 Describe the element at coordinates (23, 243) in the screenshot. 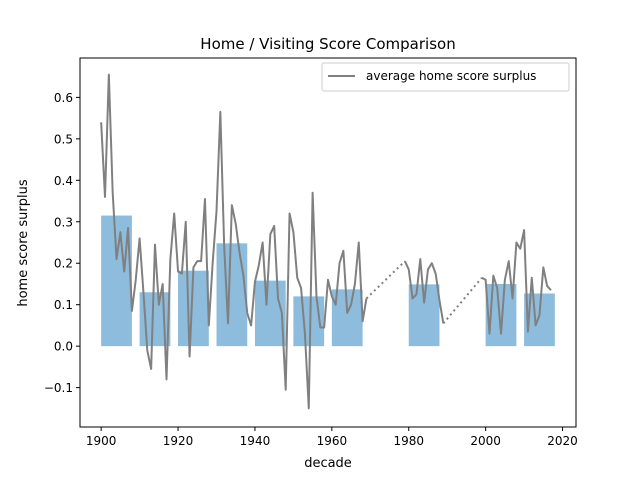

I see `y-axis-label: home score surplus` at that location.